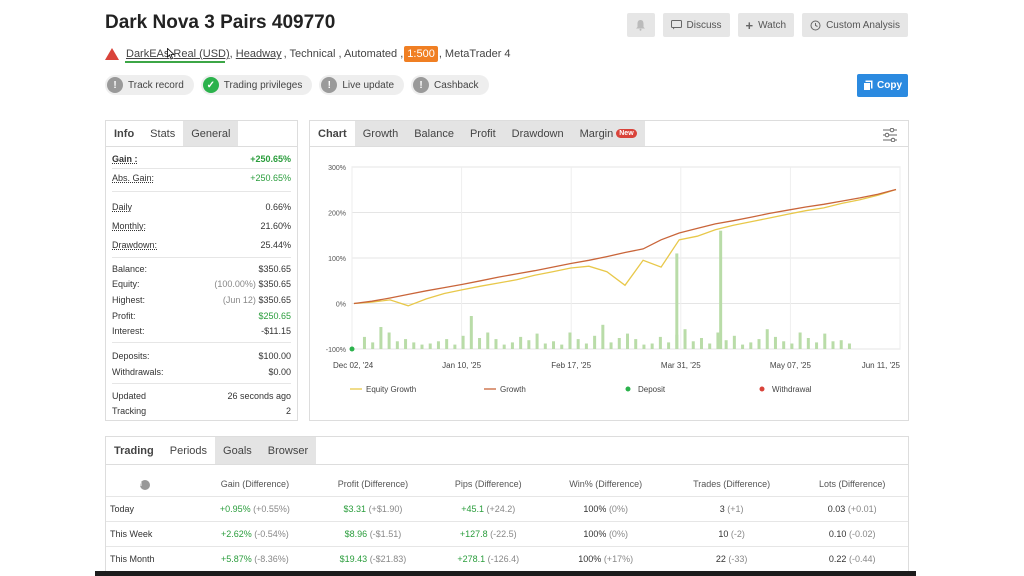 The image size is (1024, 576). I want to click on leverage-badge: 1:500, so click(421, 54).